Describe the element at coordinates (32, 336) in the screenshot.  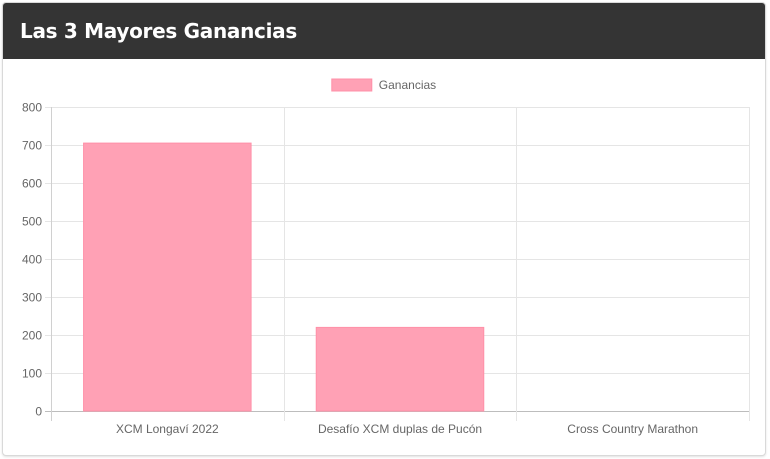
I see `y-tick-label: 200` at that location.